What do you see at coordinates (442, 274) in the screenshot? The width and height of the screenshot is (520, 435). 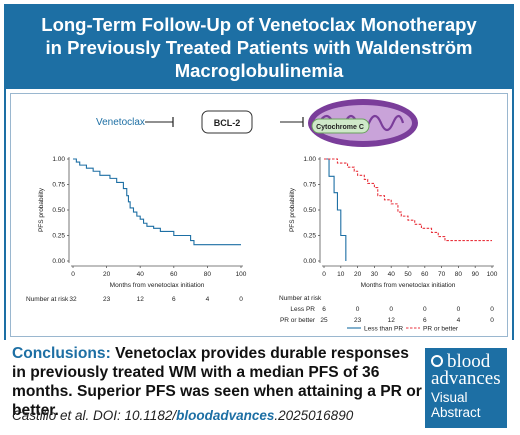 I see `x-tick-label: 70` at bounding box center [442, 274].